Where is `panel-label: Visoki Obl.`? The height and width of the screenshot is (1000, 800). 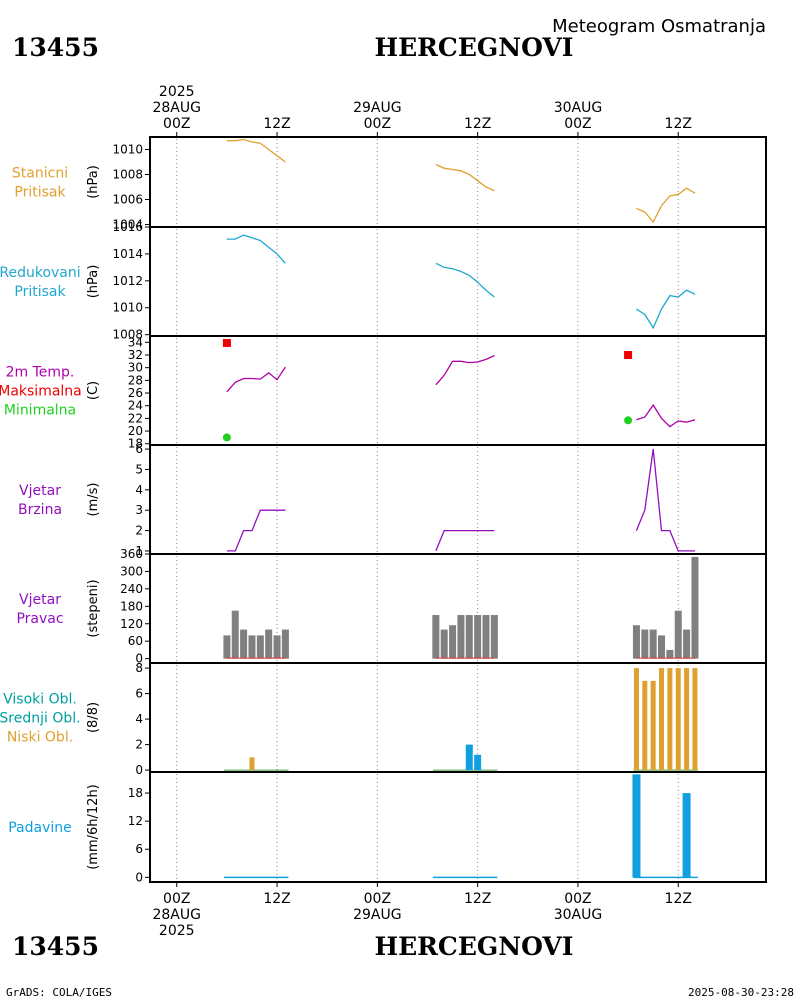 panel-label: Visoki Obl. is located at coordinates (40, 700).